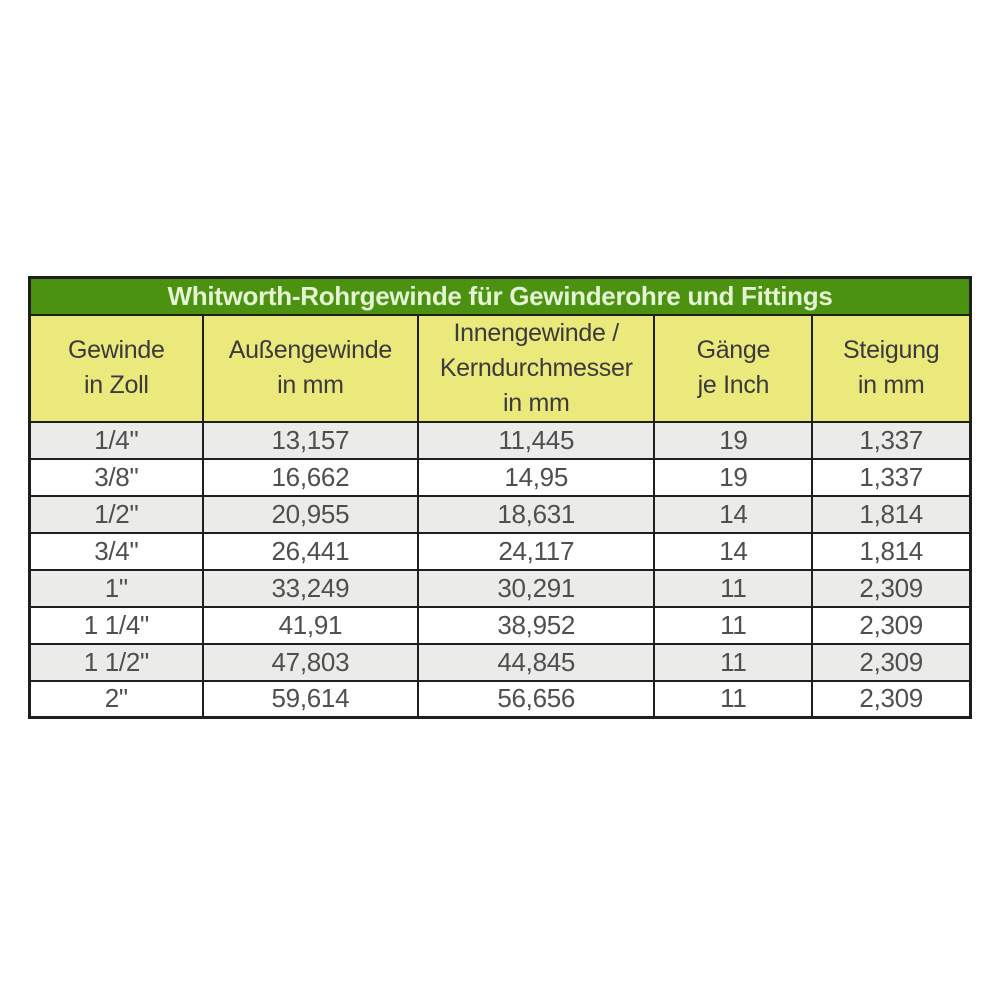  Describe the element at coordinates (116, 514) in the screenshot. I see `table-cell: 1/2"` at that location.